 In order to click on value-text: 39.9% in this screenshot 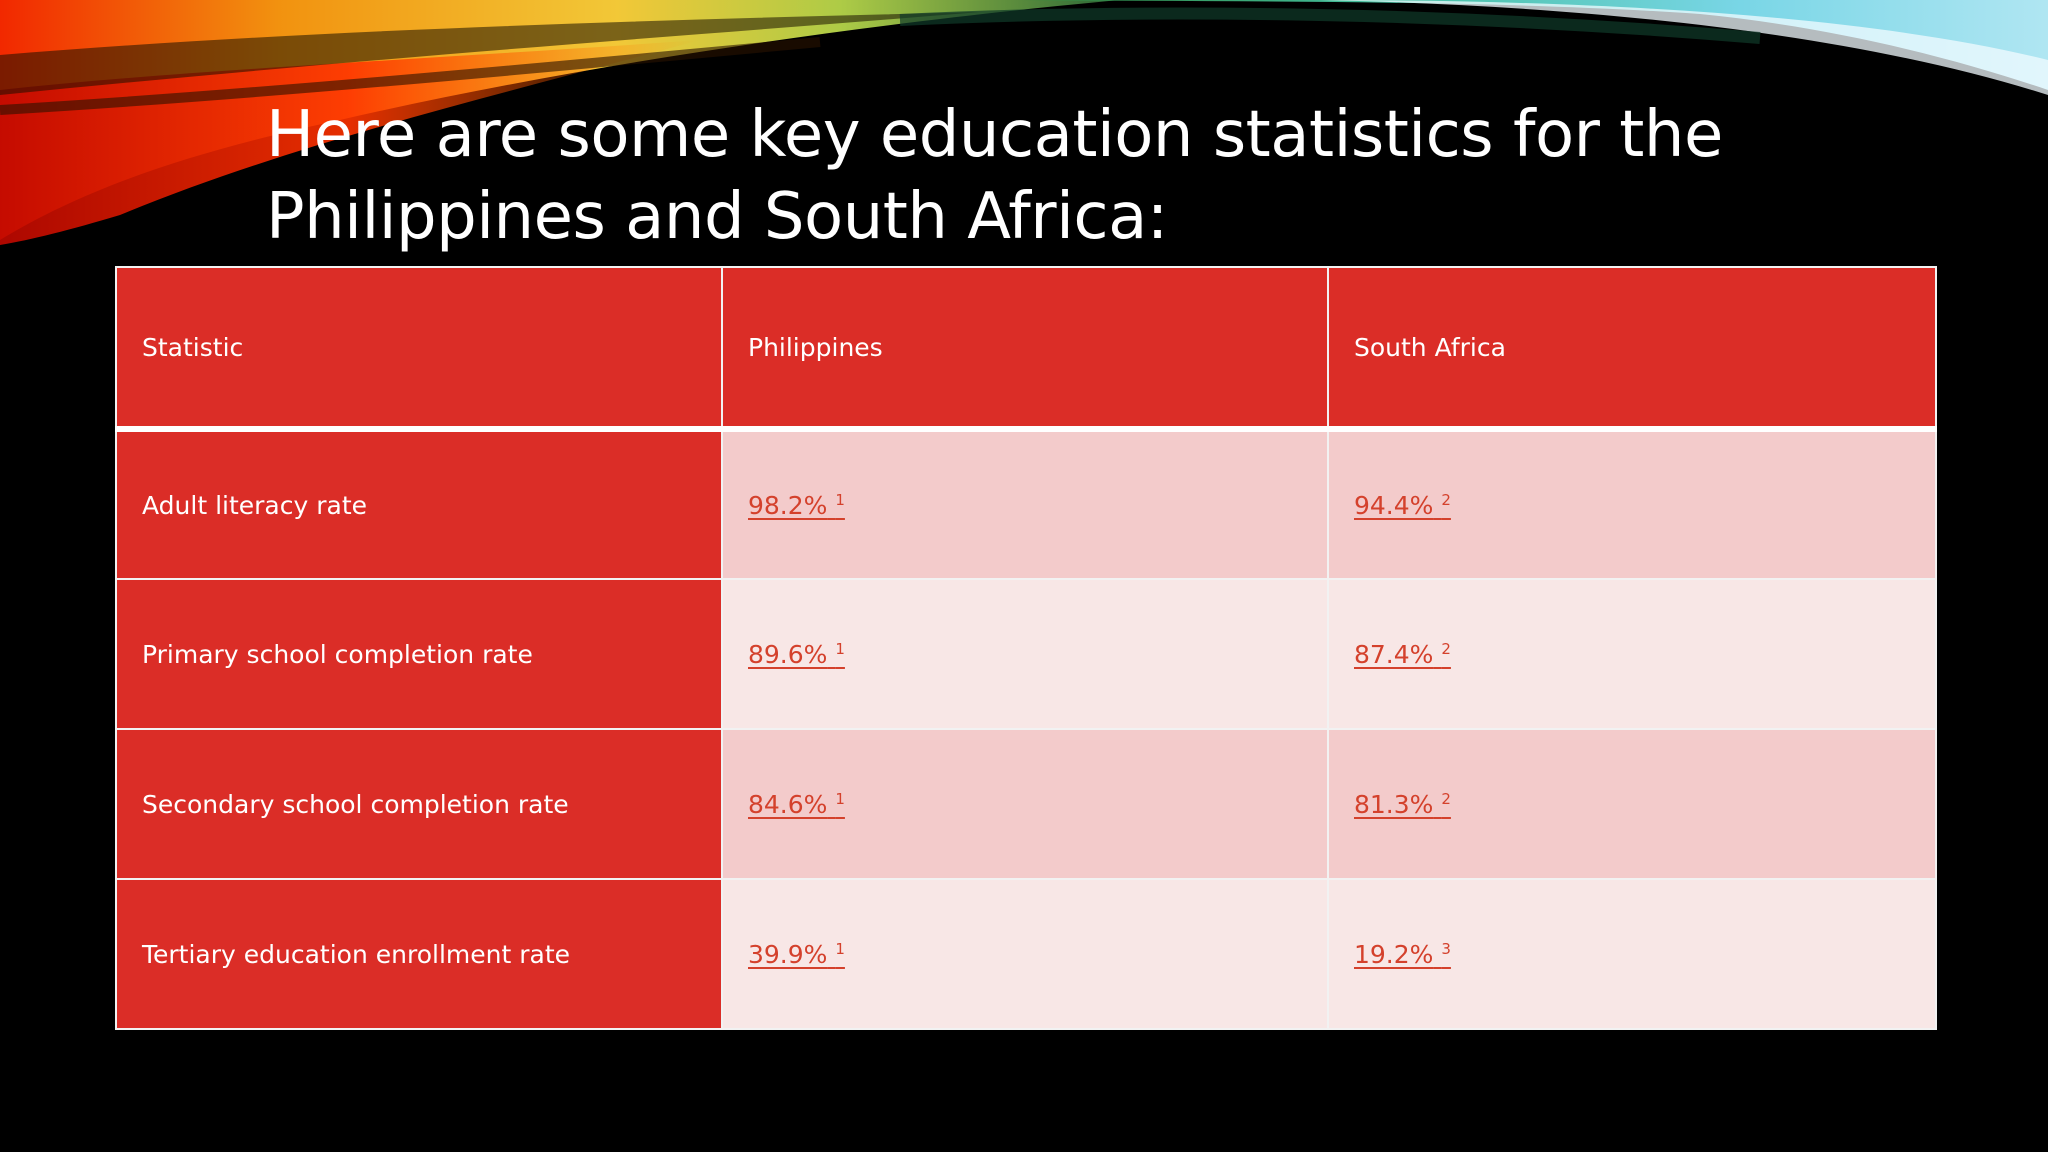, I will do `click(788, 954)`.